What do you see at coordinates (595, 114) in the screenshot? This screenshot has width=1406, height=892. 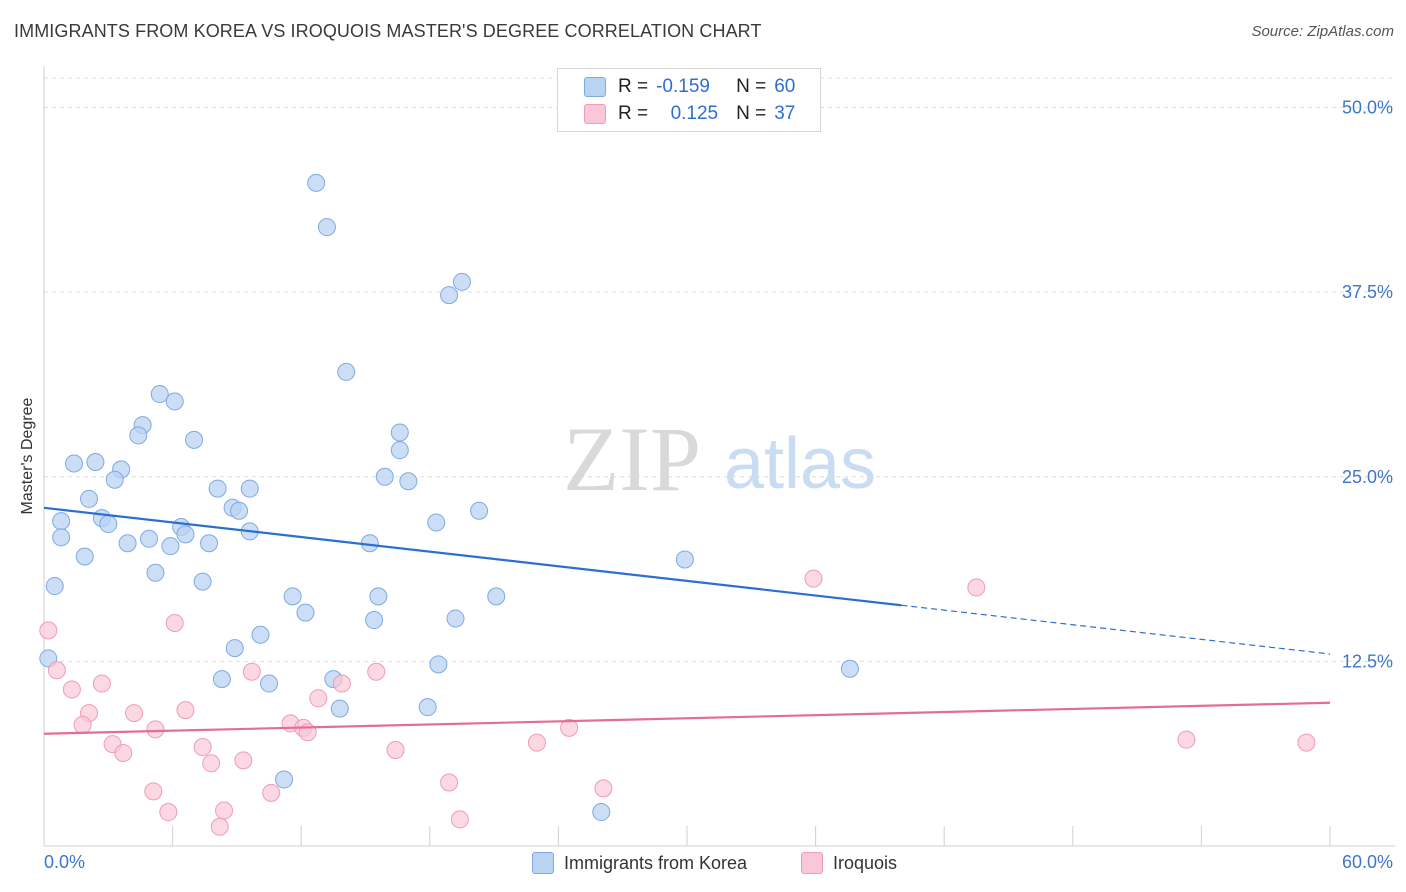 I see `legend-swatch-iroquois` at bounding box center [595, 114].